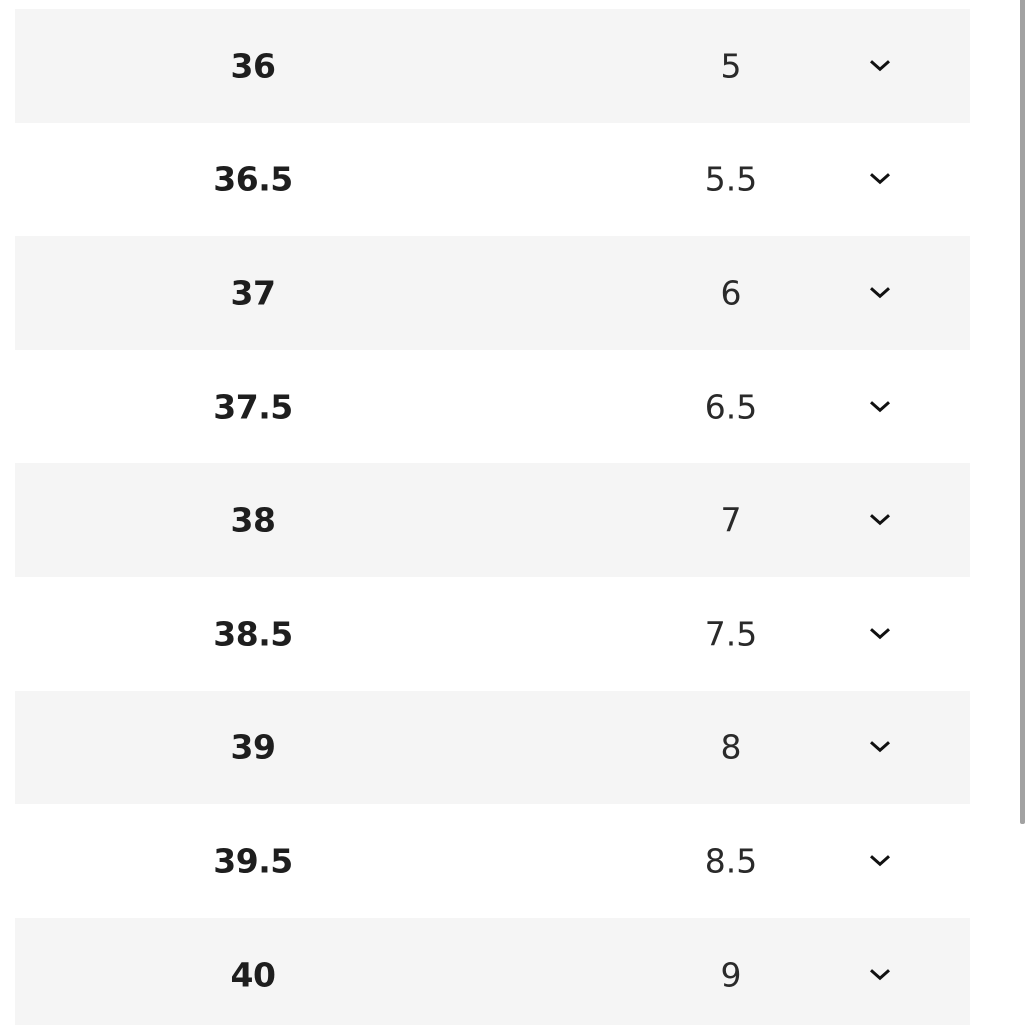 This screenshot has width=1025, height=1025. I want to click on size-row: 37.5 6.5, so click(492, 407).